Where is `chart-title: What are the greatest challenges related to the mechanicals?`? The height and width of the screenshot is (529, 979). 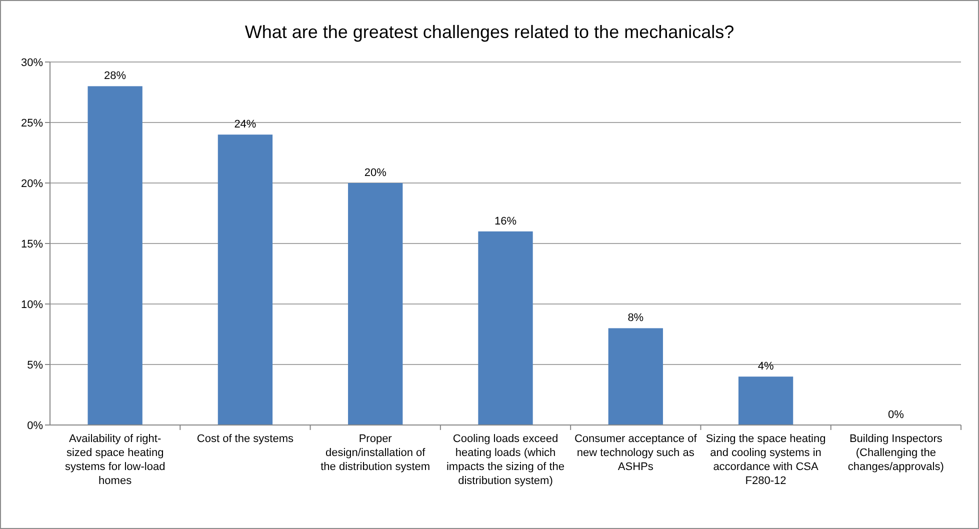 chart-title: What are the greatest challenges related to the mechanicals? is located at coordinates (489, 32).